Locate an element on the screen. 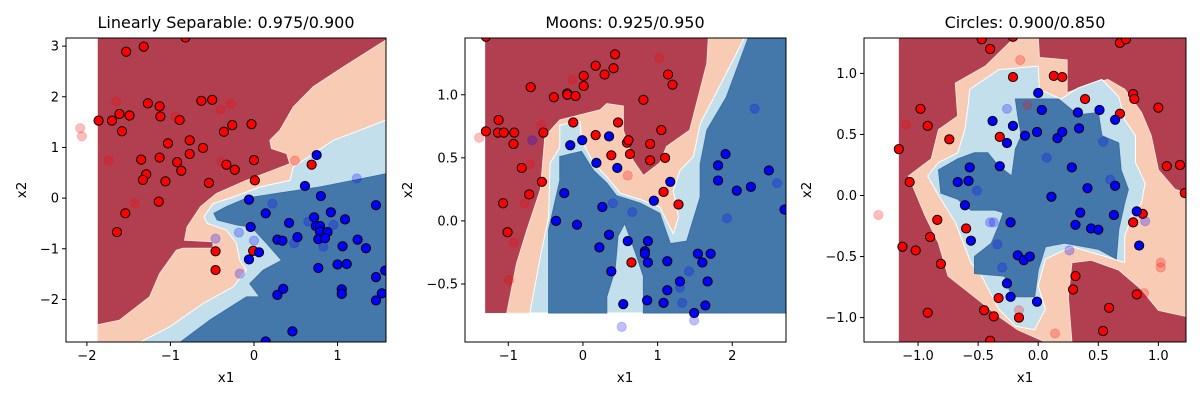 This screenshot has height=404, width=1200. x-tick-label: 1.0 is located at coordinates (1158, 356).